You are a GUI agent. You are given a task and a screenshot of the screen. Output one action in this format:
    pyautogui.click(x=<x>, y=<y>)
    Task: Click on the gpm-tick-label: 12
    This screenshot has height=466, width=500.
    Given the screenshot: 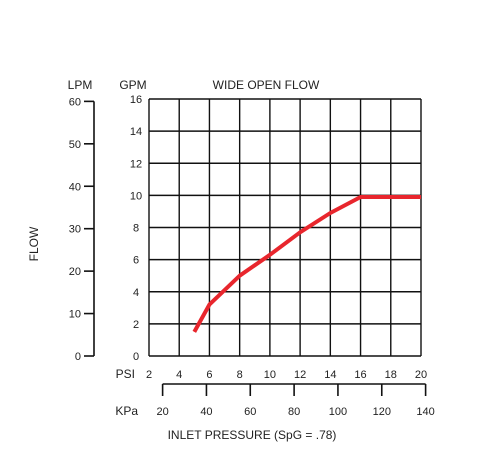 What is the action you would take?
    pyautogui.click(x=136, y=164)
    